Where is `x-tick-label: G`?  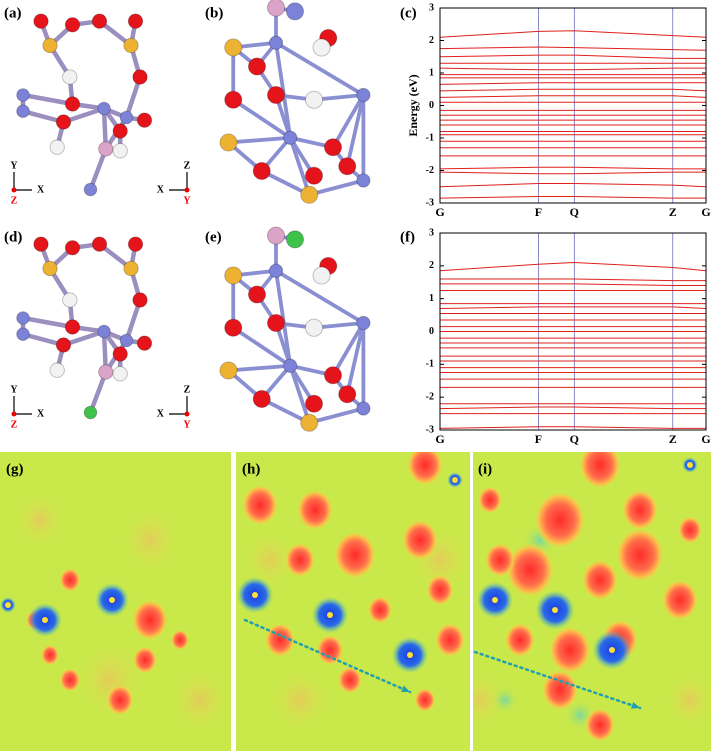 x-tick-label: G is located at coordinates (439, 212).